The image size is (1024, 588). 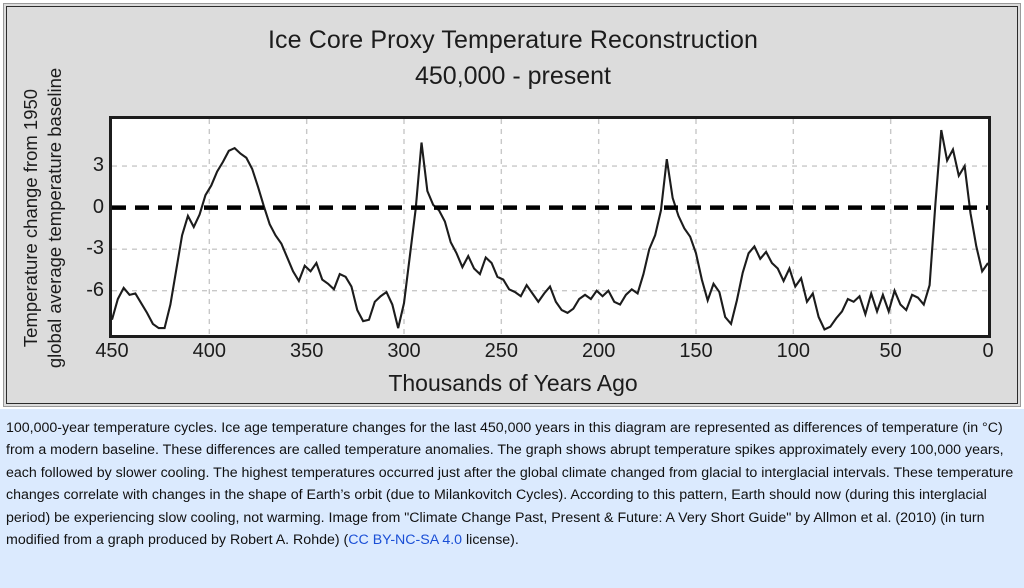 What do you see at coordinates (30, 218) in the screenshot?
I see `y-axis-label-line1: Temperature change from 1950` at bounding box center [30, 218].